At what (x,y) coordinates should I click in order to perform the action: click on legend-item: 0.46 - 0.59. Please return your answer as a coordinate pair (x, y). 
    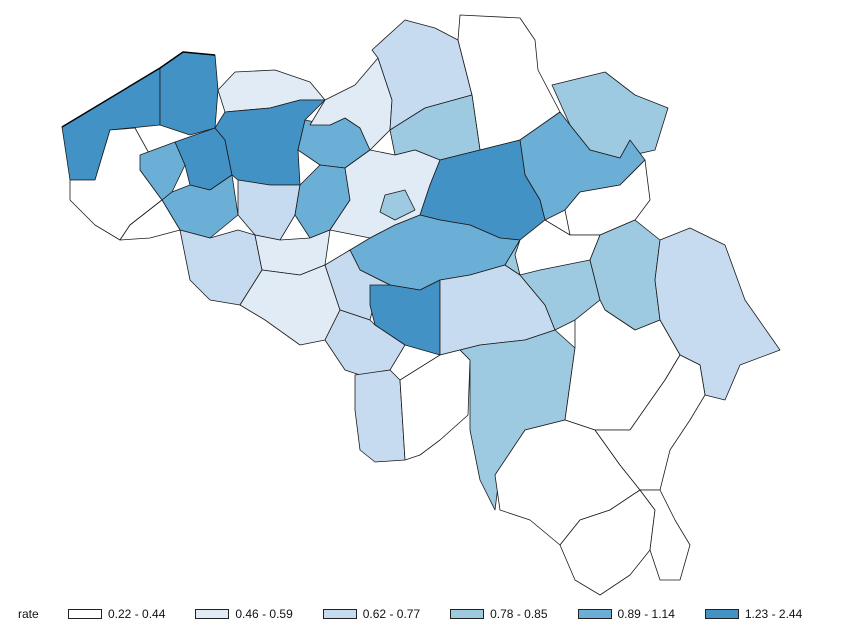
    Looking at the image, I should click on (244, 614).